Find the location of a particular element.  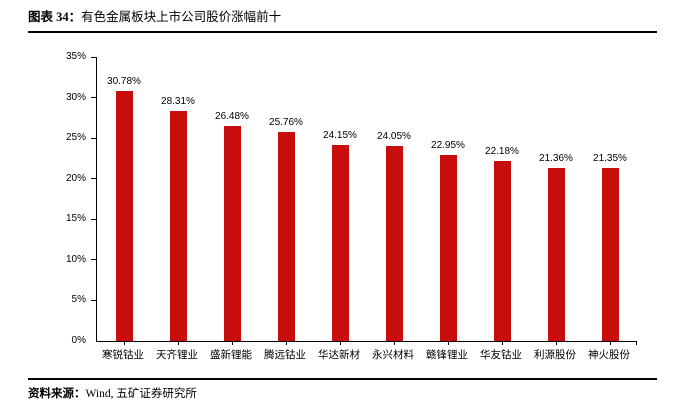

bar-利源股份 is located at coordinates (556, 254).